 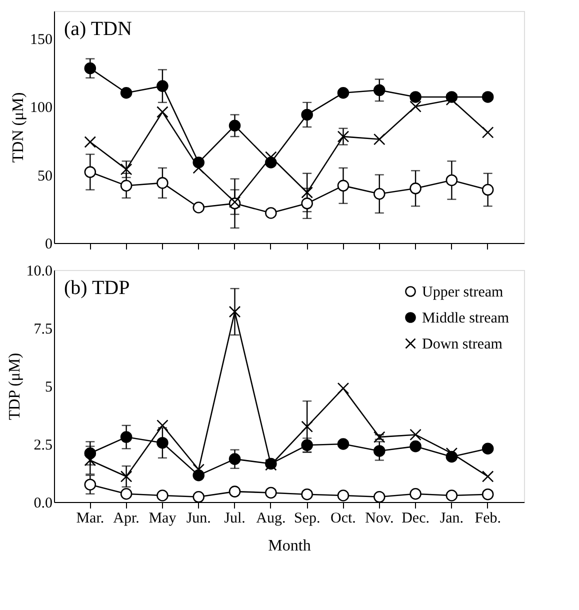 I want to click on x-tick-label: Jun., so click(x=198, y=518).